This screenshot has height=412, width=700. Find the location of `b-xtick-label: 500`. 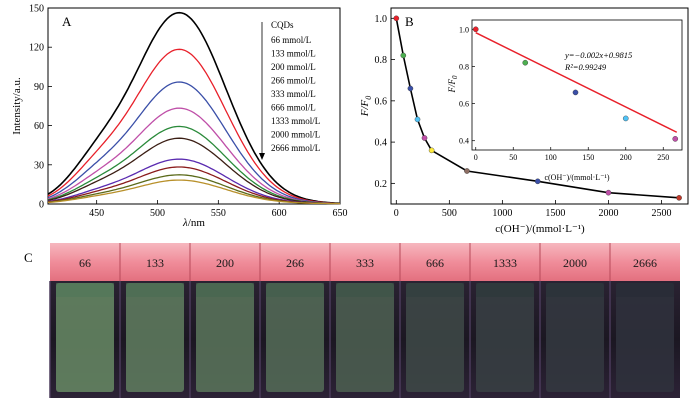

b-xtick-label: 500 is located at coordinates (449, 213).